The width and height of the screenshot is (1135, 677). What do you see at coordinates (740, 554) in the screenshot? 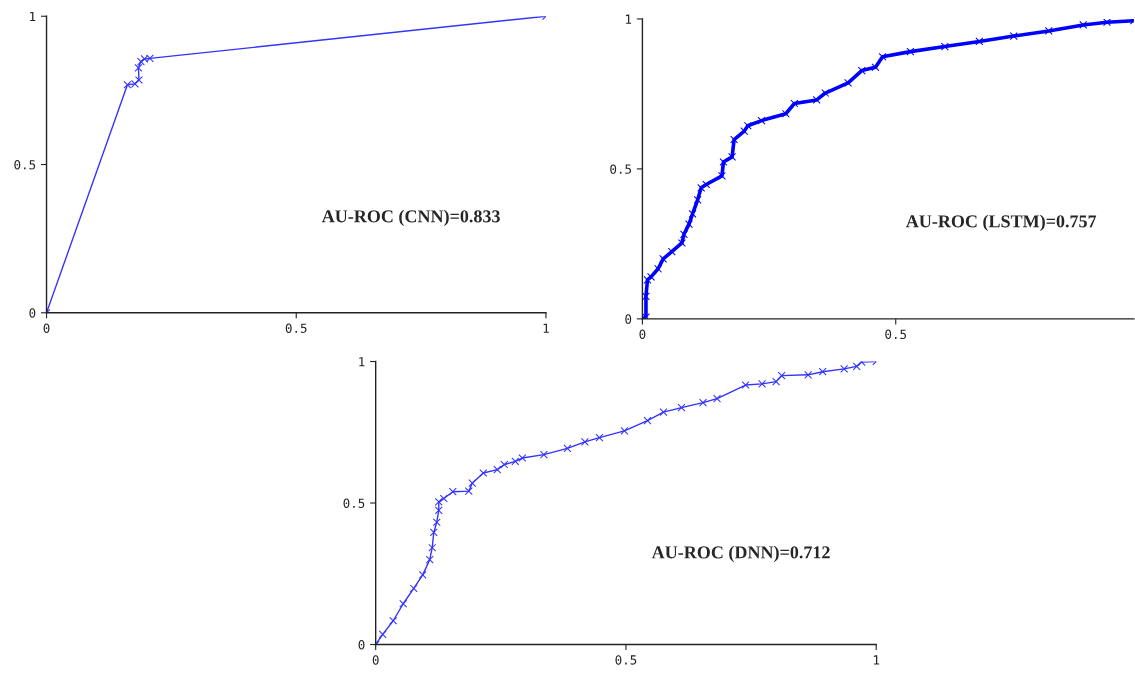
I see `annotation: AU-ROC (DNN)=0.712` at bounding box center [740, 554].